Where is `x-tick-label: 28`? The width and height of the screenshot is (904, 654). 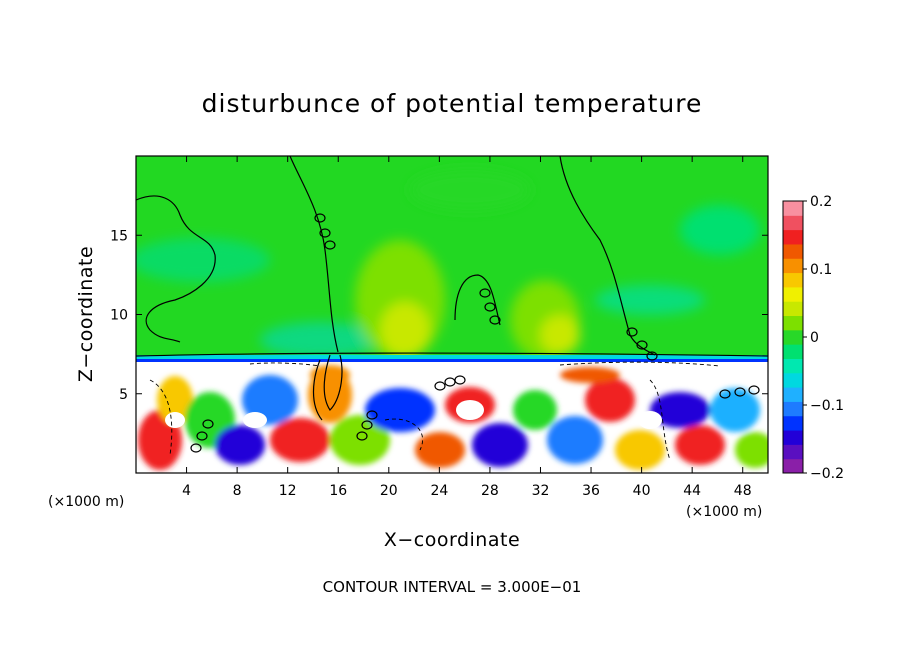 x-tick-label: 28 is located at coordinates (490, 491).